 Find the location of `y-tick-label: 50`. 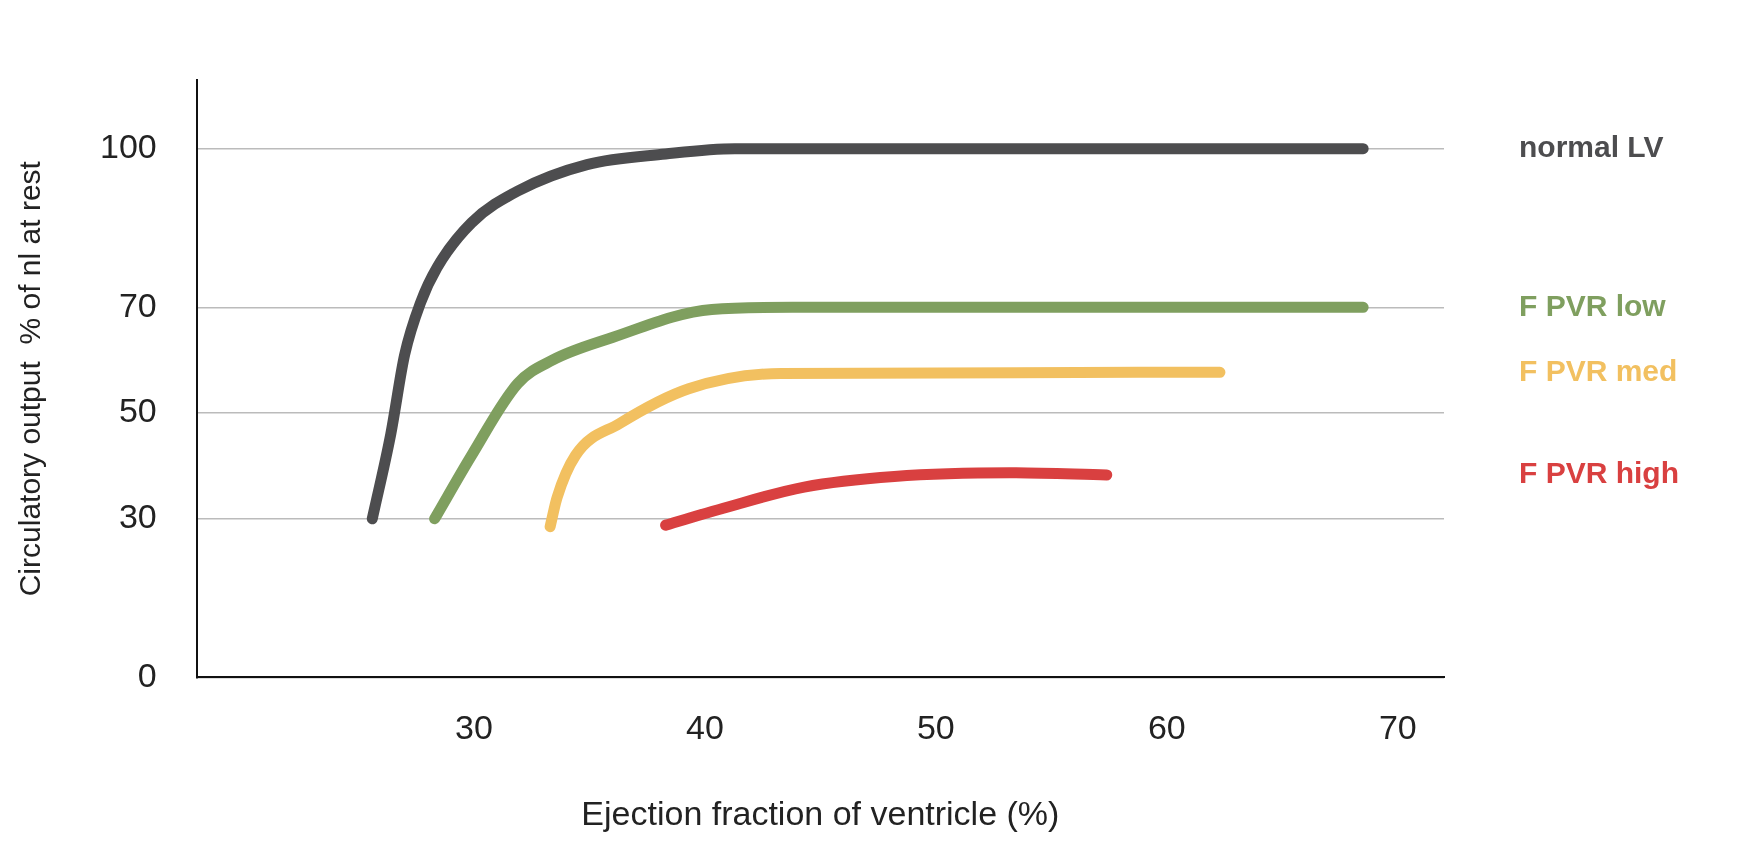

y-tick-label: 50 is located at coordinates (137, 410).